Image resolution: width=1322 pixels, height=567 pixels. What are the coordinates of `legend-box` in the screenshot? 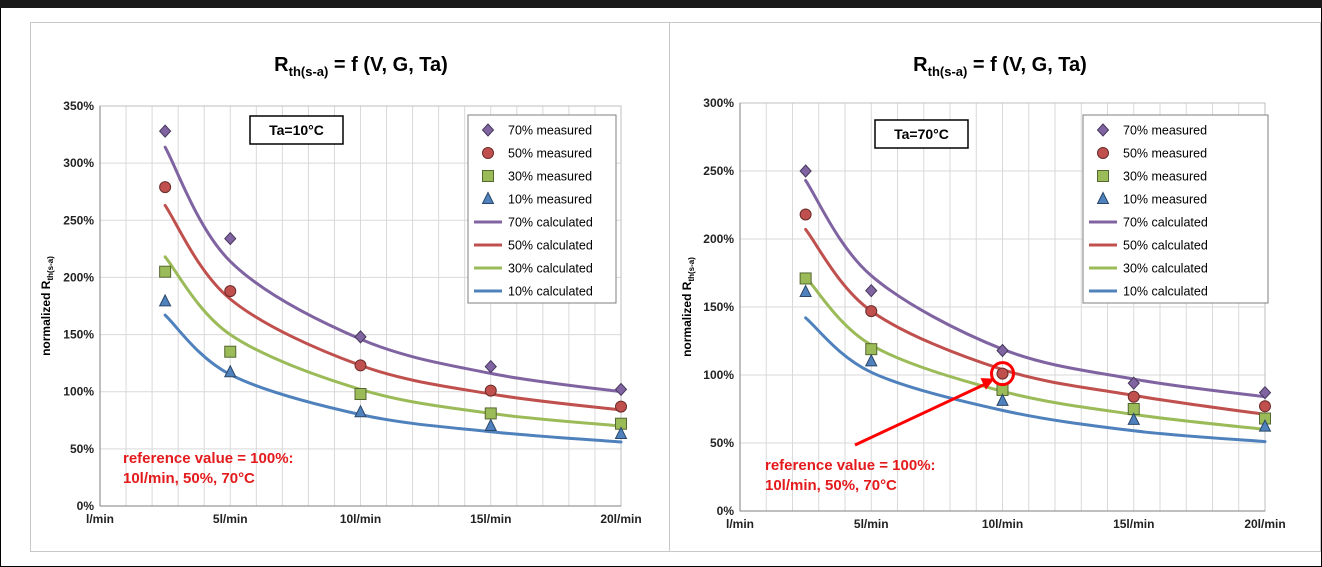 It's located at (1175, 209).